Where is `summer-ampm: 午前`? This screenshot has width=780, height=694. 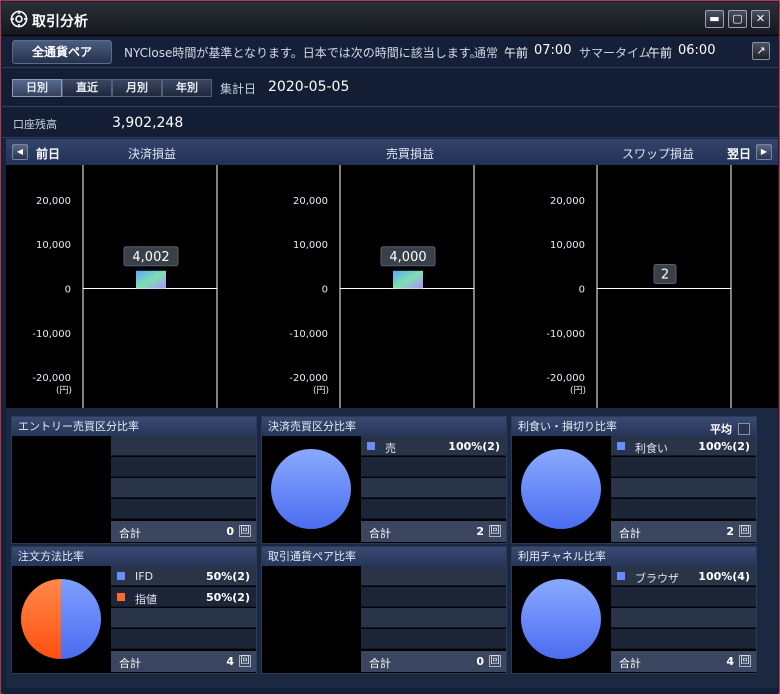
summer-ampm: 午前 is located at coordinates (660, 53).